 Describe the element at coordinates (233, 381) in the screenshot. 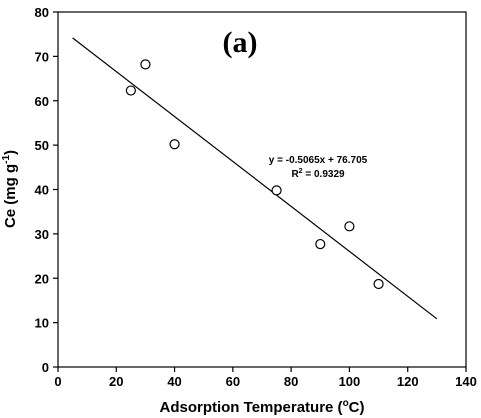

I see `x-tick-label: 60` at that location.